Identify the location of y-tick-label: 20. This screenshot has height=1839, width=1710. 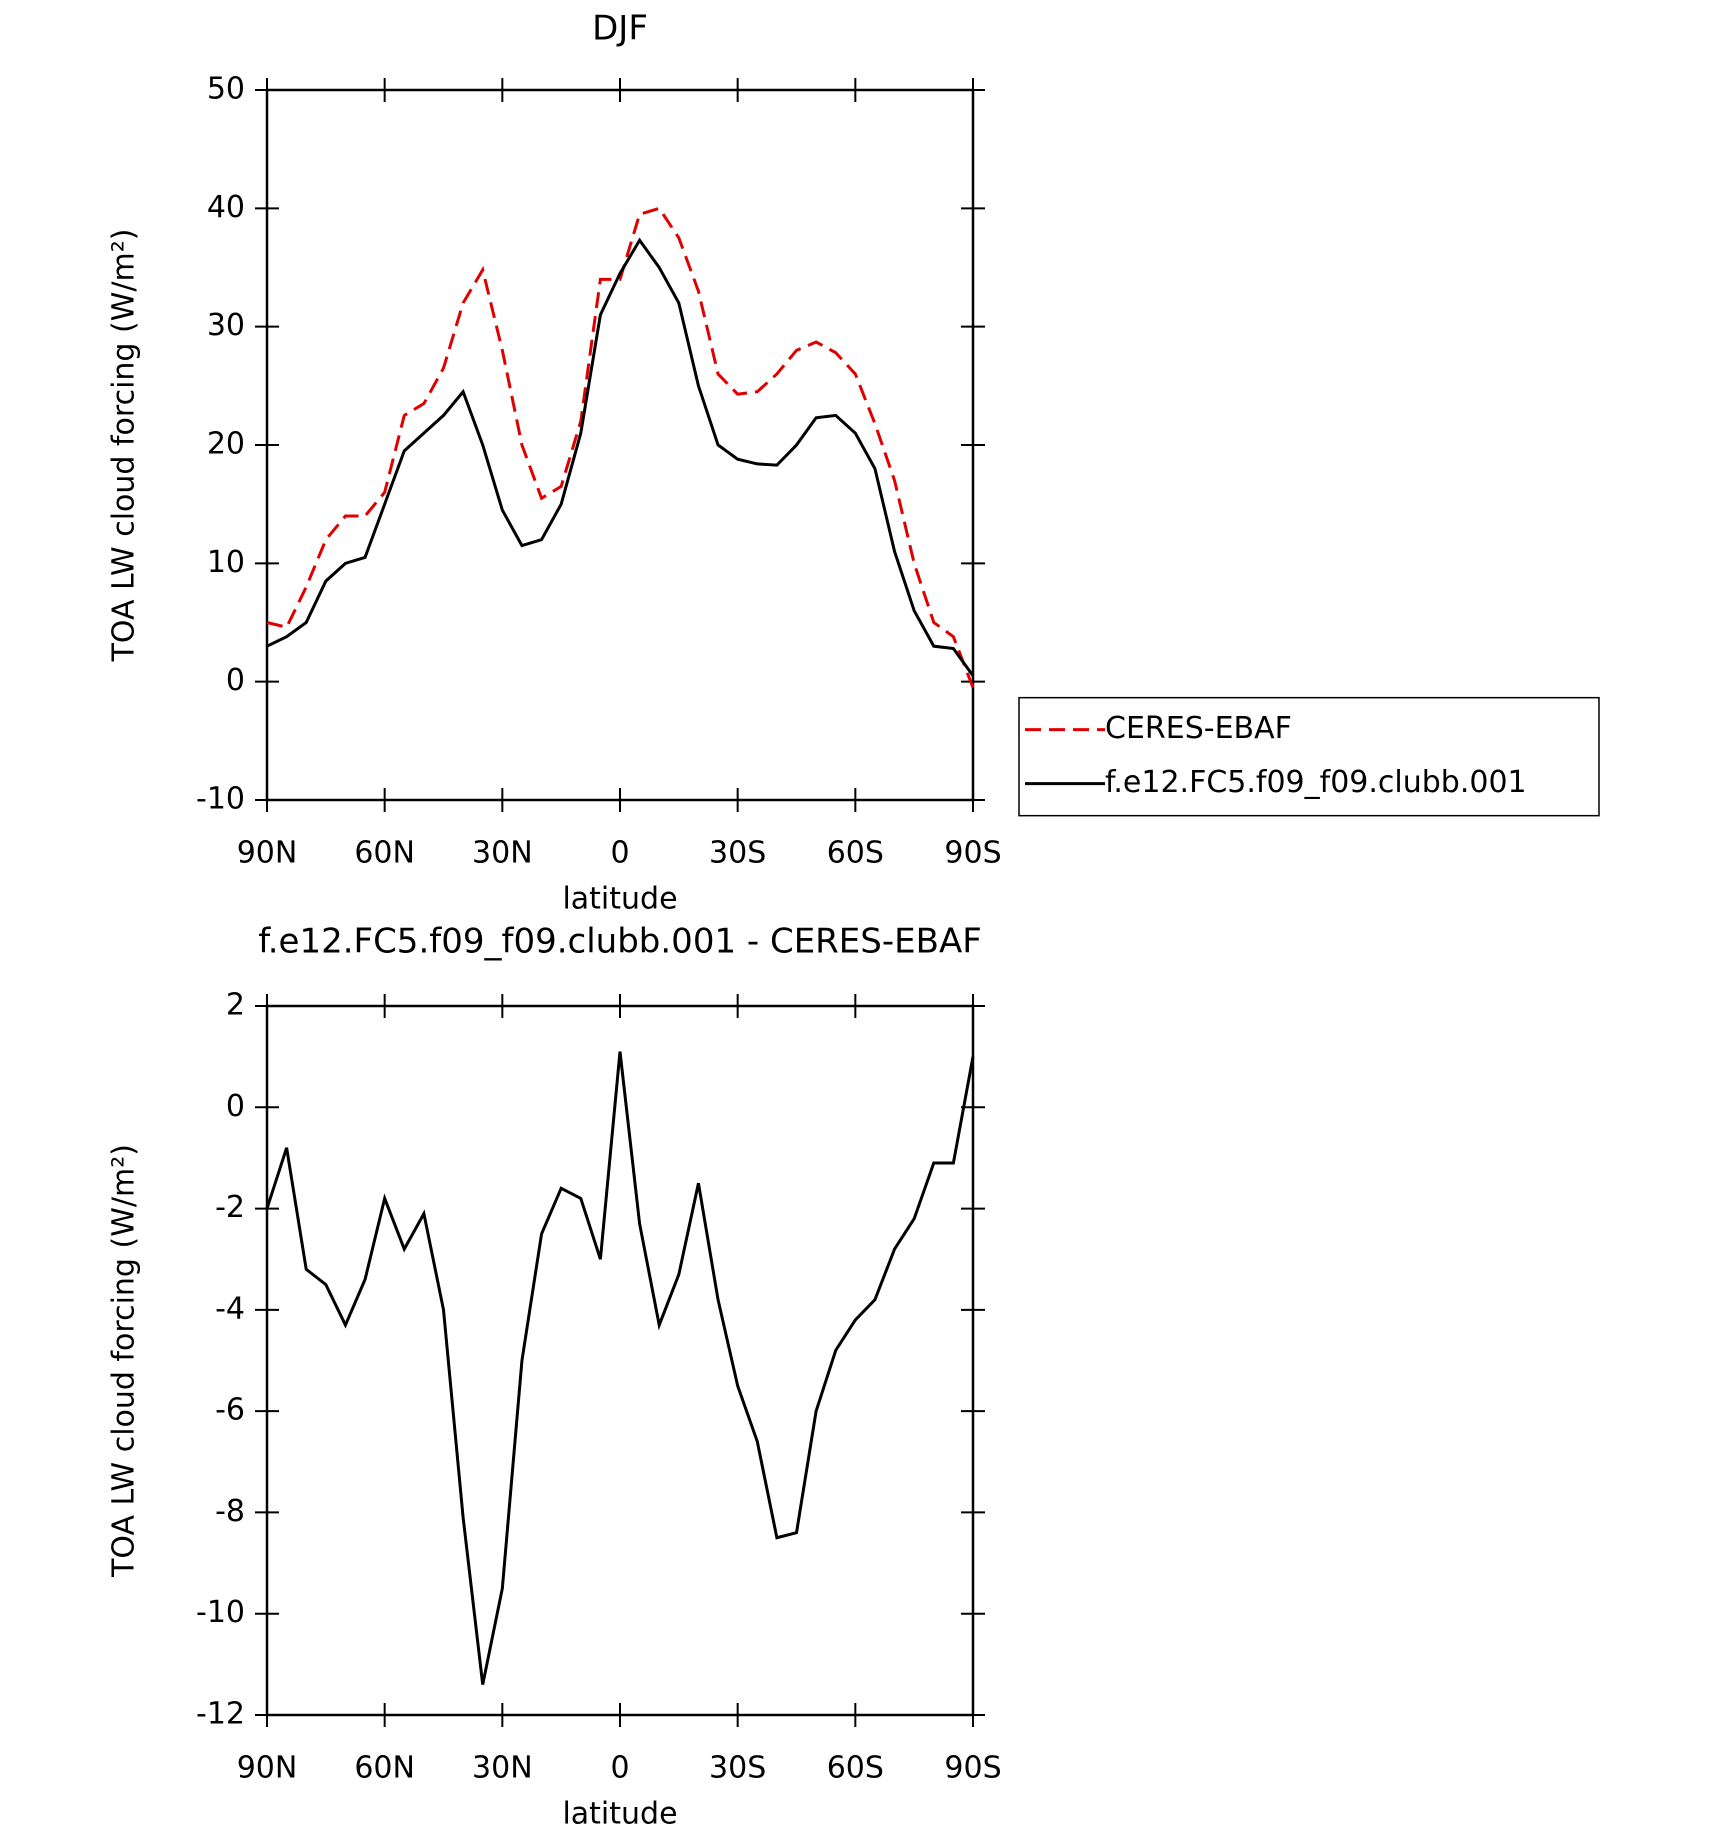
(226, 444).